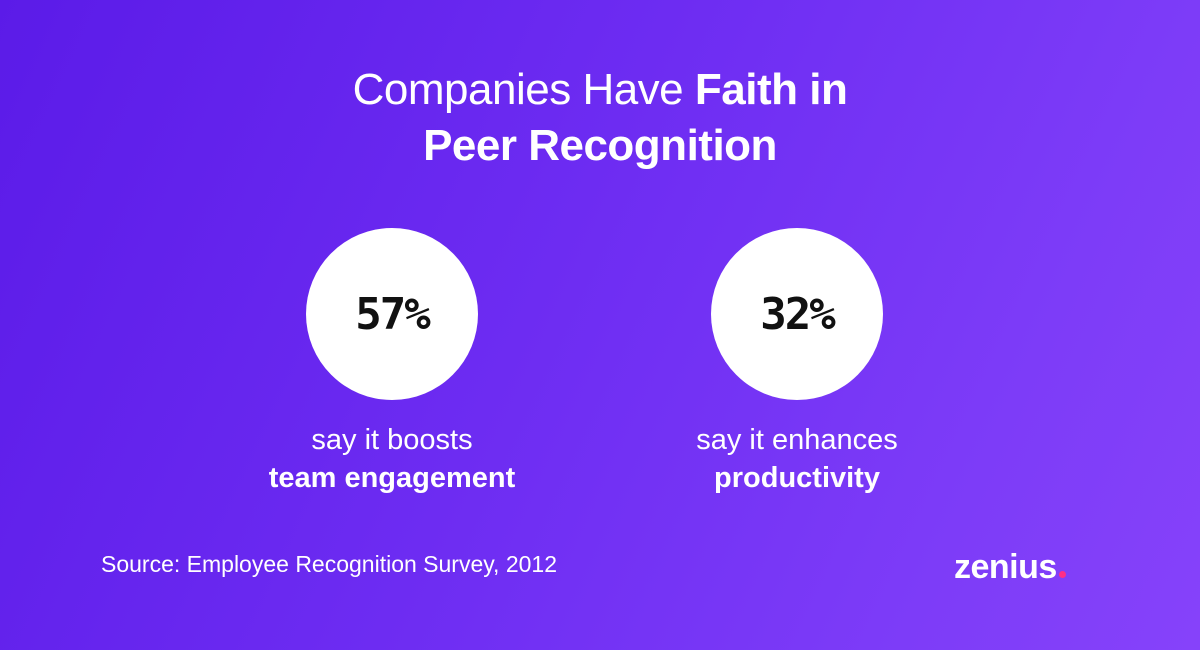 This screenshot has width=1200, height=650. Describe the element at coordinates (771, 89) in the screenshot. I see `headline-bold-text-1: Faith in` at that location.